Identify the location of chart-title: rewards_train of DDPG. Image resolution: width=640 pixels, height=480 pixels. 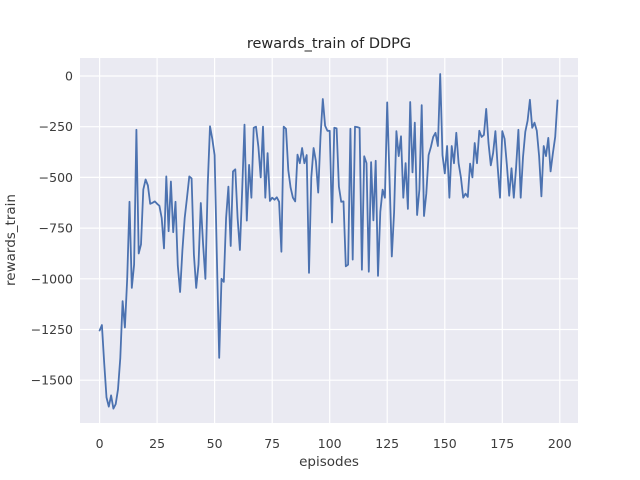
(329, 44).